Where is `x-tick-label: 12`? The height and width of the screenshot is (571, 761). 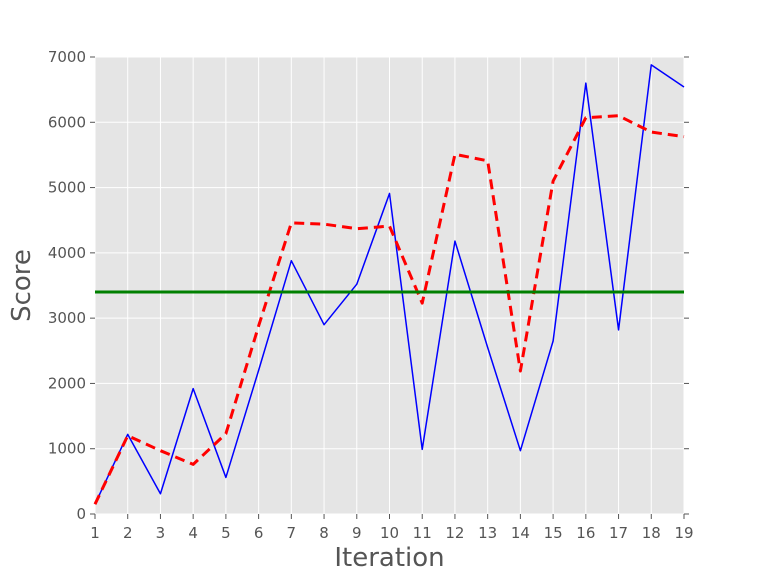
x-tick-label: 12 is located at coordinates (454, 533).